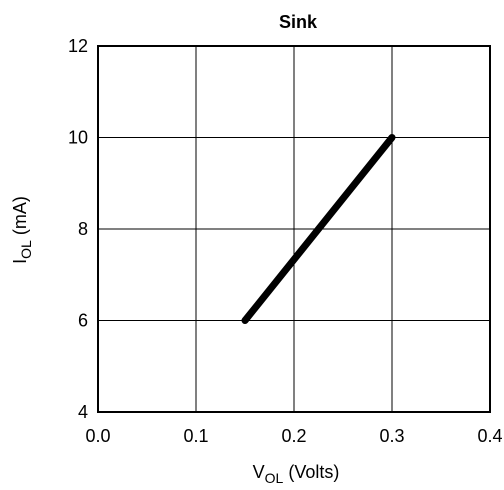 The height and width of the screenshot is (490, 504). I want to click on x-axis-label-main: V, so click(259, 472).